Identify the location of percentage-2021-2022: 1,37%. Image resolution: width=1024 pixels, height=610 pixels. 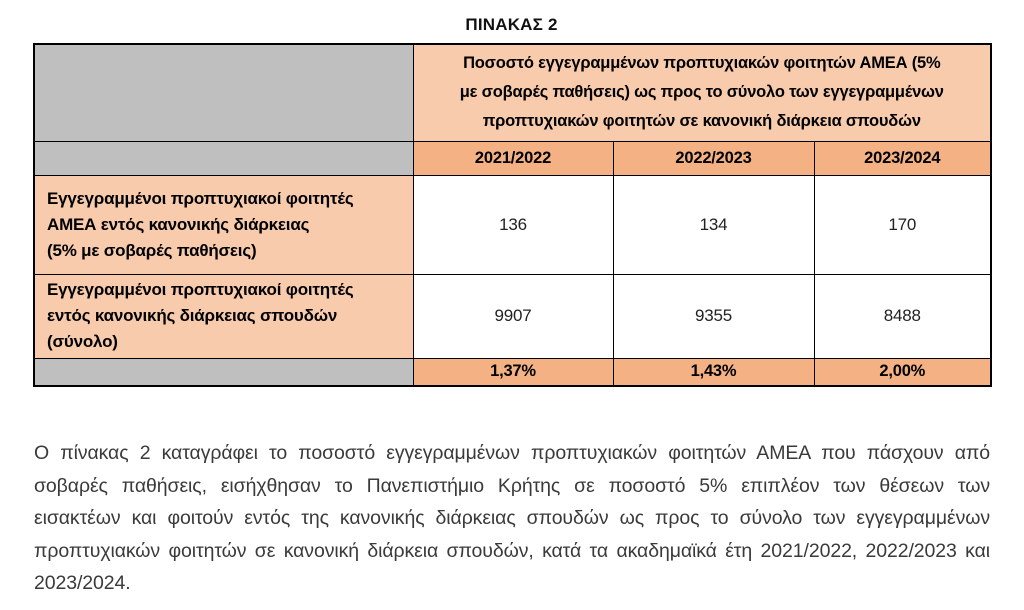
(513, 372).